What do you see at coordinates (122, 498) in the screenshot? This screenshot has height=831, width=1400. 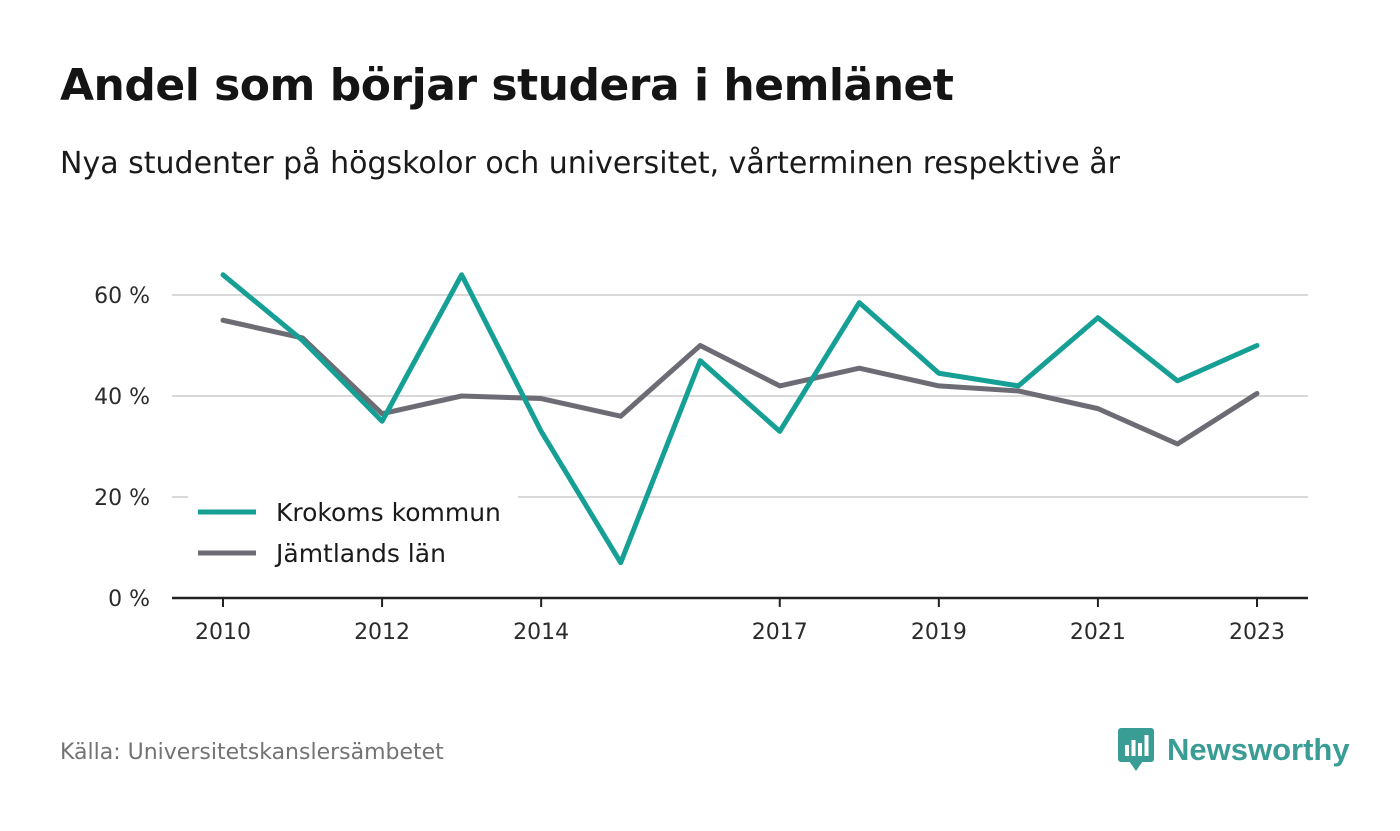 I see `y-tick-label: 20 %` at bounding box center [122, 498].